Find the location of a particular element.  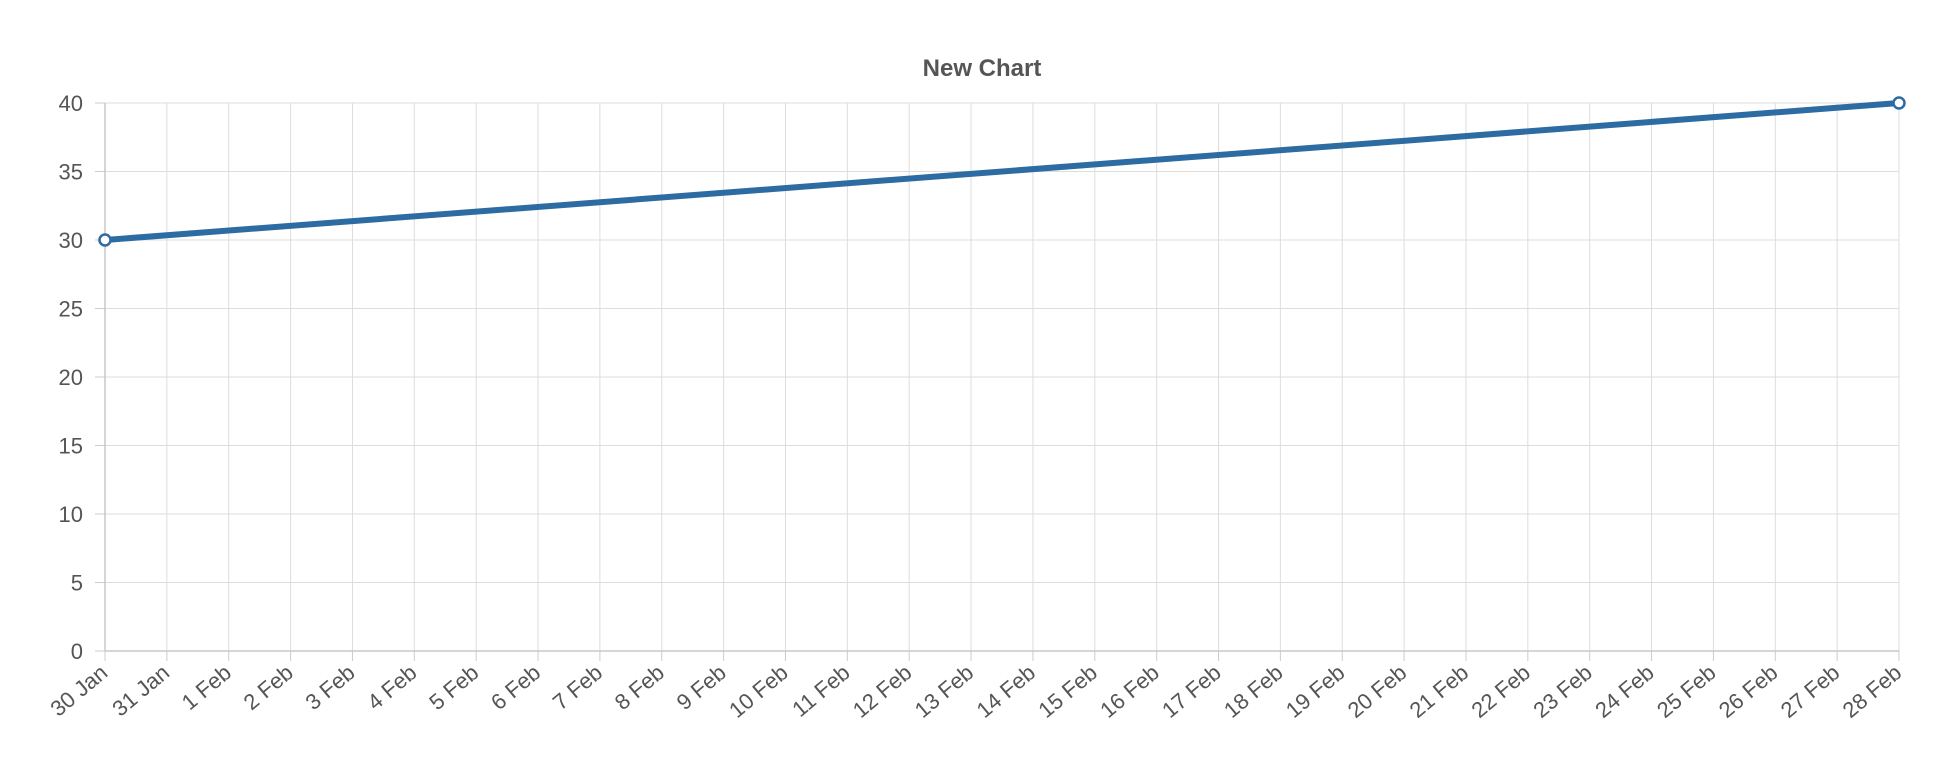

x-tick-label: 16 Feb is located at coordinates (1129, 691).